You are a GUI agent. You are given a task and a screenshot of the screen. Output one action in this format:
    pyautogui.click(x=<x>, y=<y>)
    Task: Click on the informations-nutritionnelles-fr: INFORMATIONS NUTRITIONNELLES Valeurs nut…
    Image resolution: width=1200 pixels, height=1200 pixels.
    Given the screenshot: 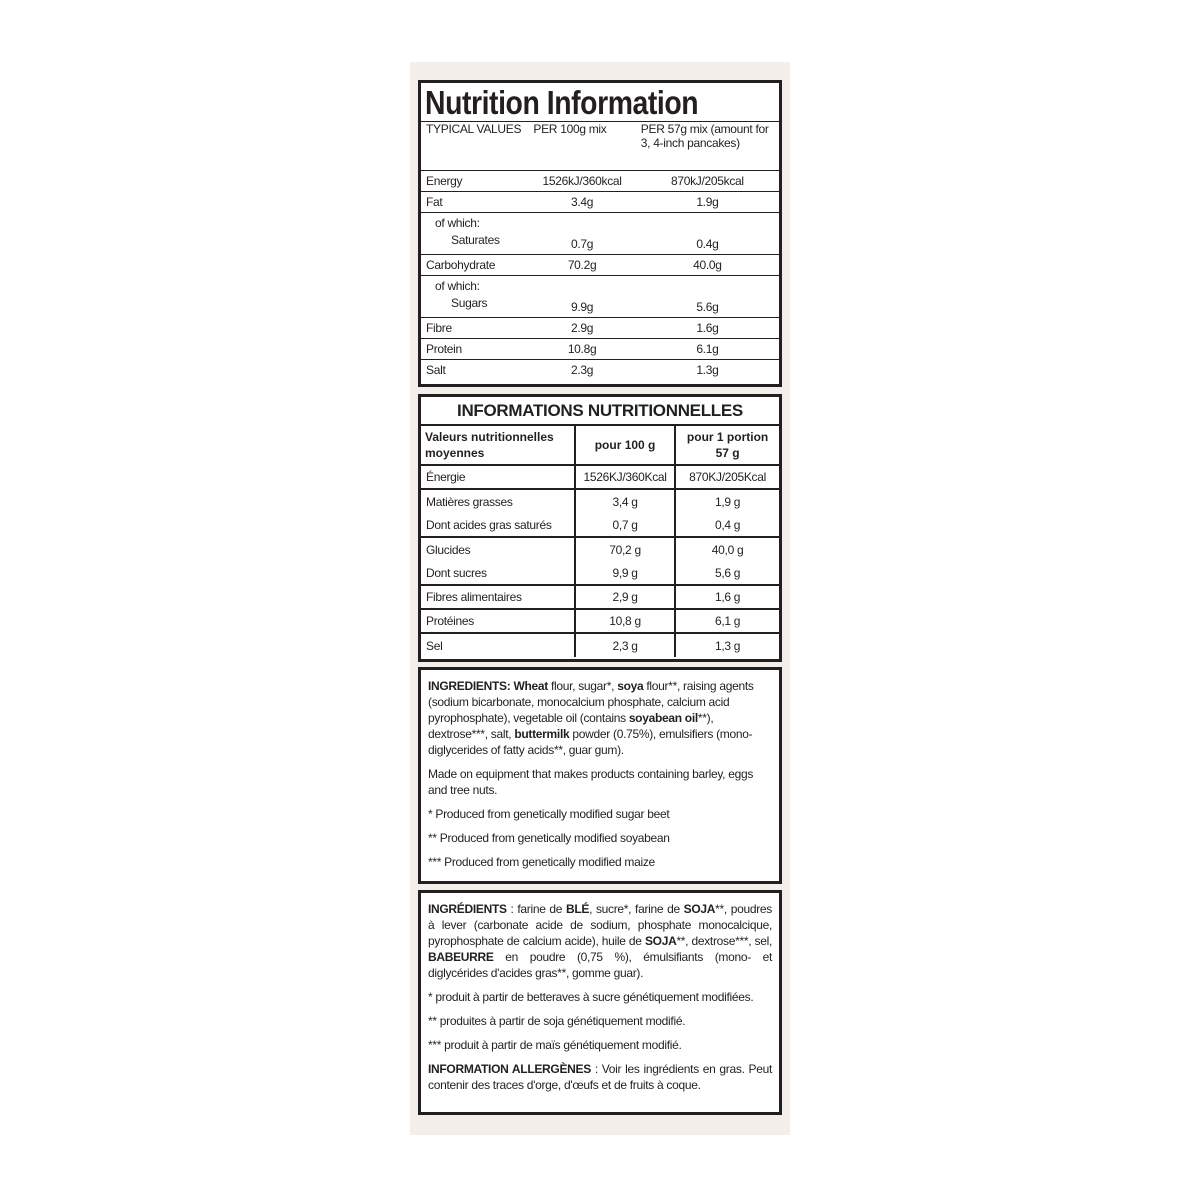 What is the action you would take?
    pyautogui.click(x=600, y=528)
    